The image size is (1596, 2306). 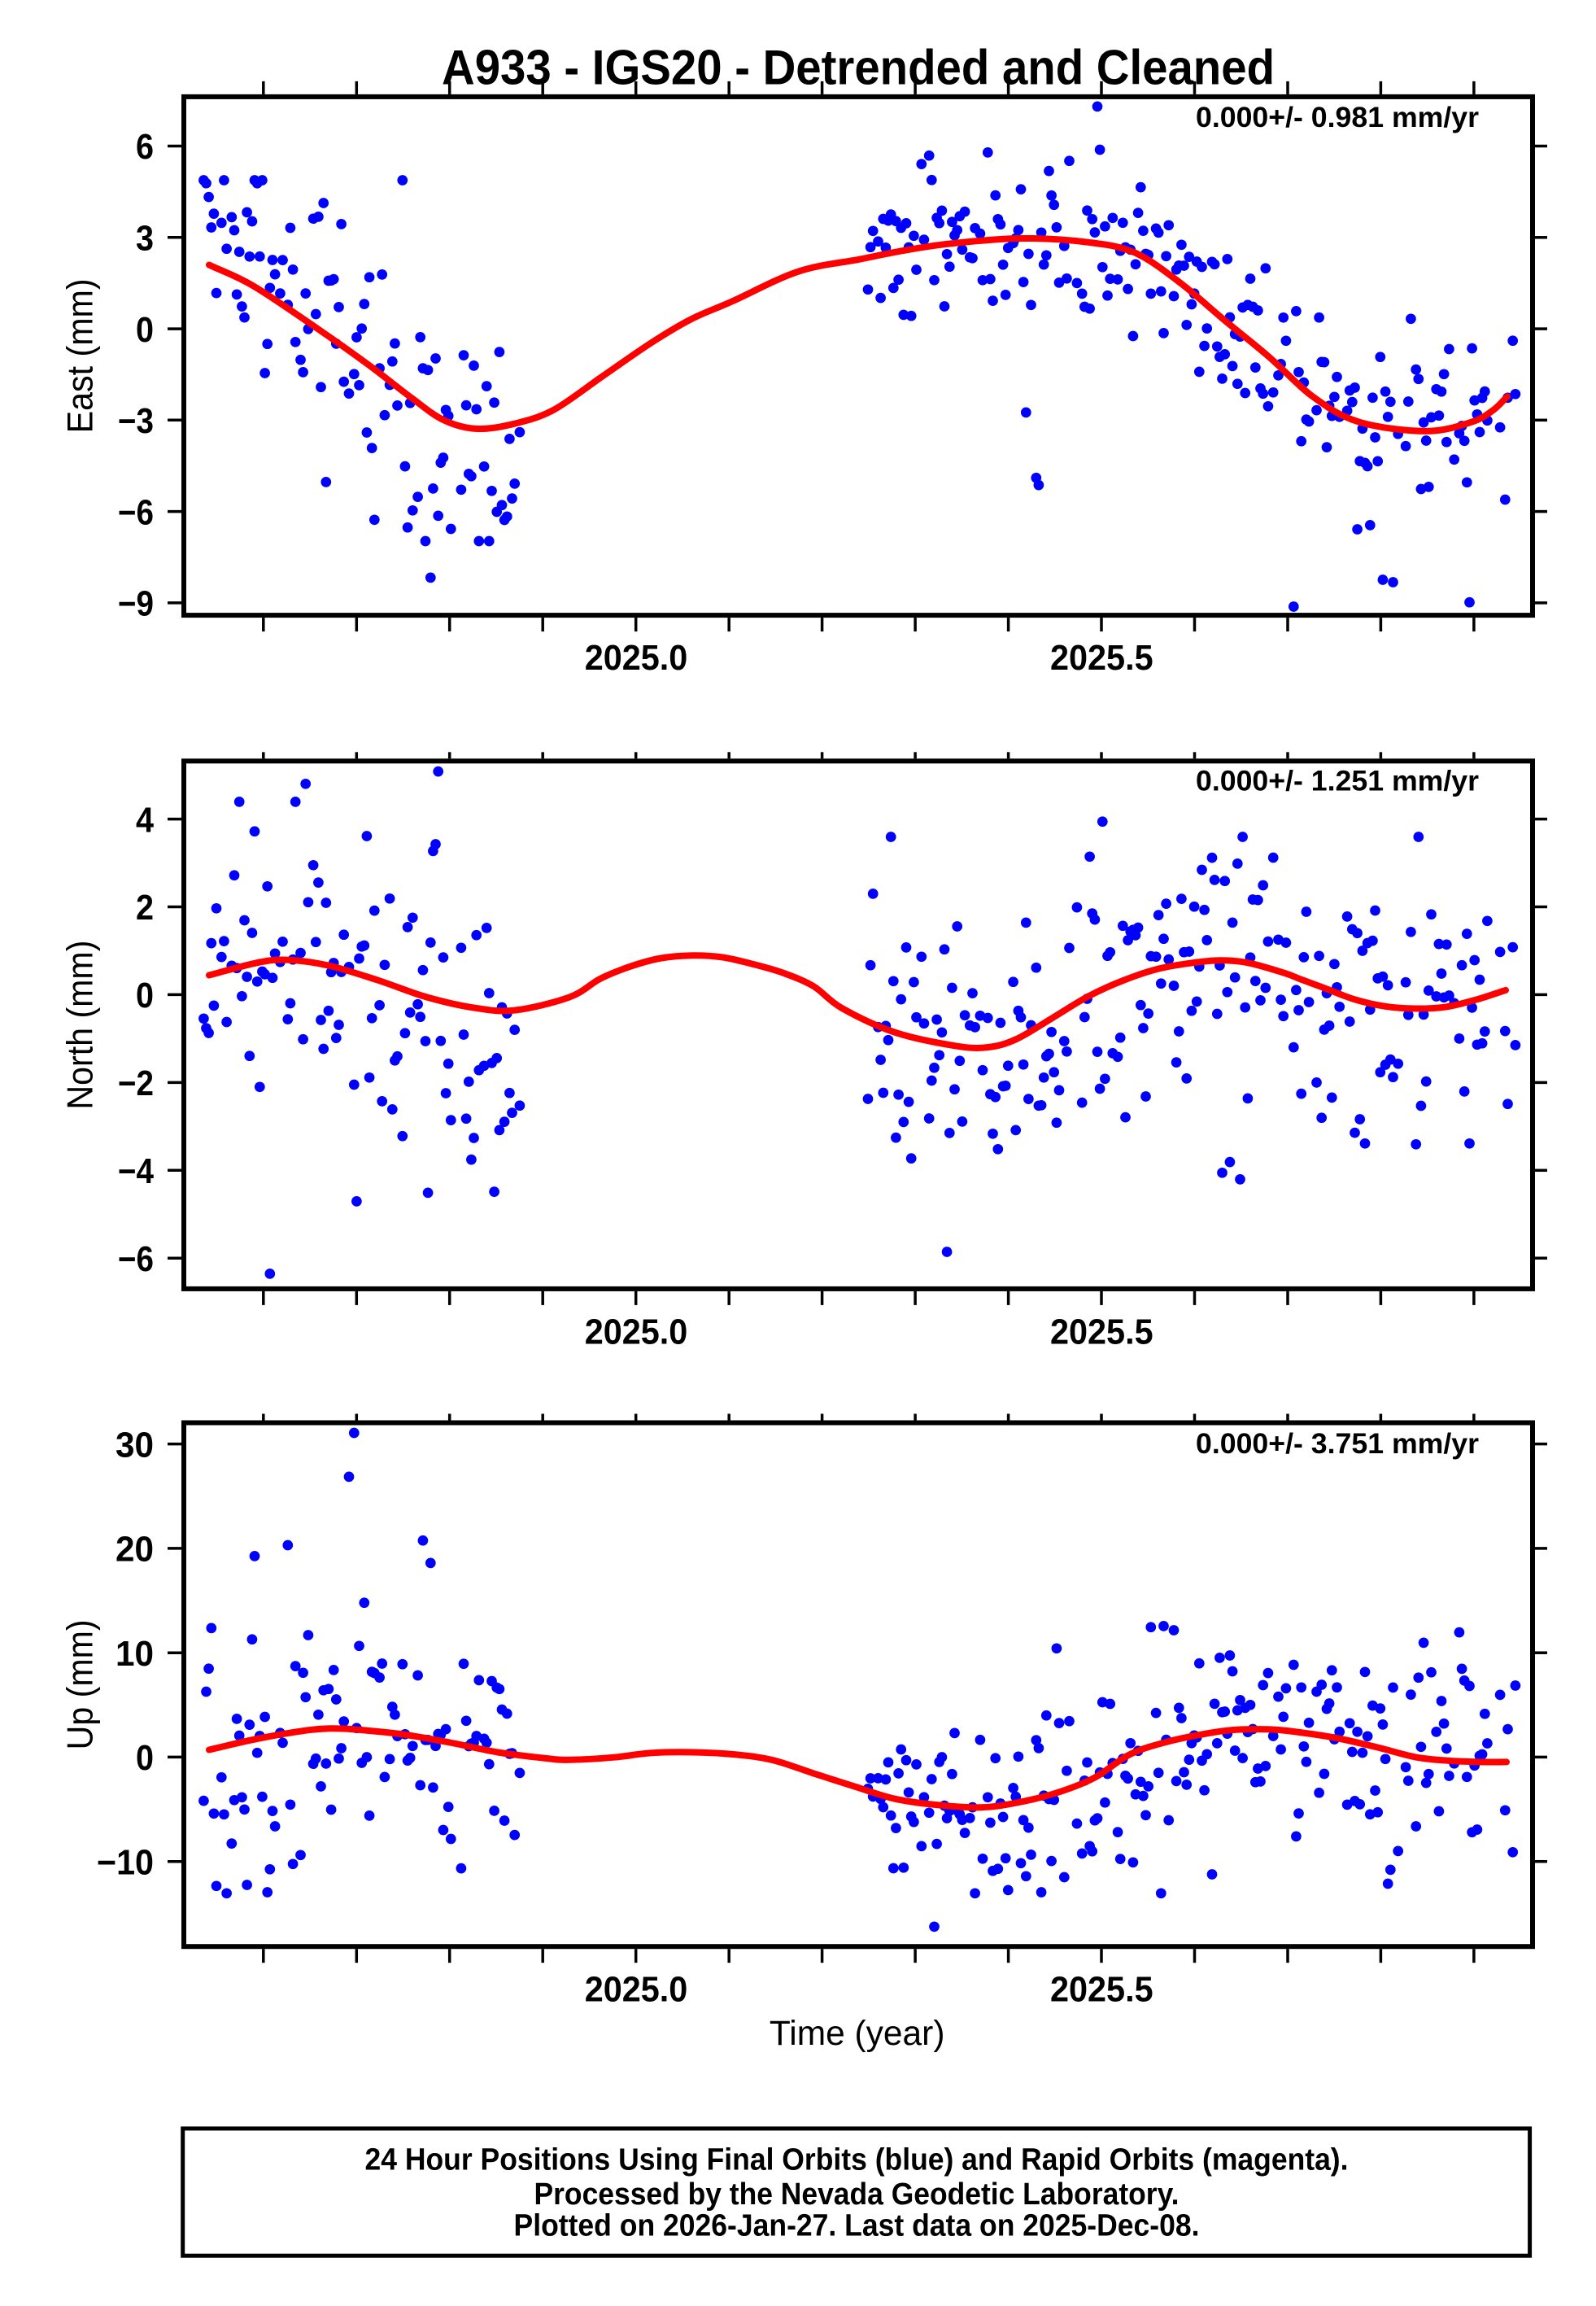 What do you see at coordinates (858, 66) in the screenshot?
I see `svg-text:A933 - IGS20 - Detrended and C: A933 - IGS20 - Detrended and Cleaned` at bounding box center [858, 66].